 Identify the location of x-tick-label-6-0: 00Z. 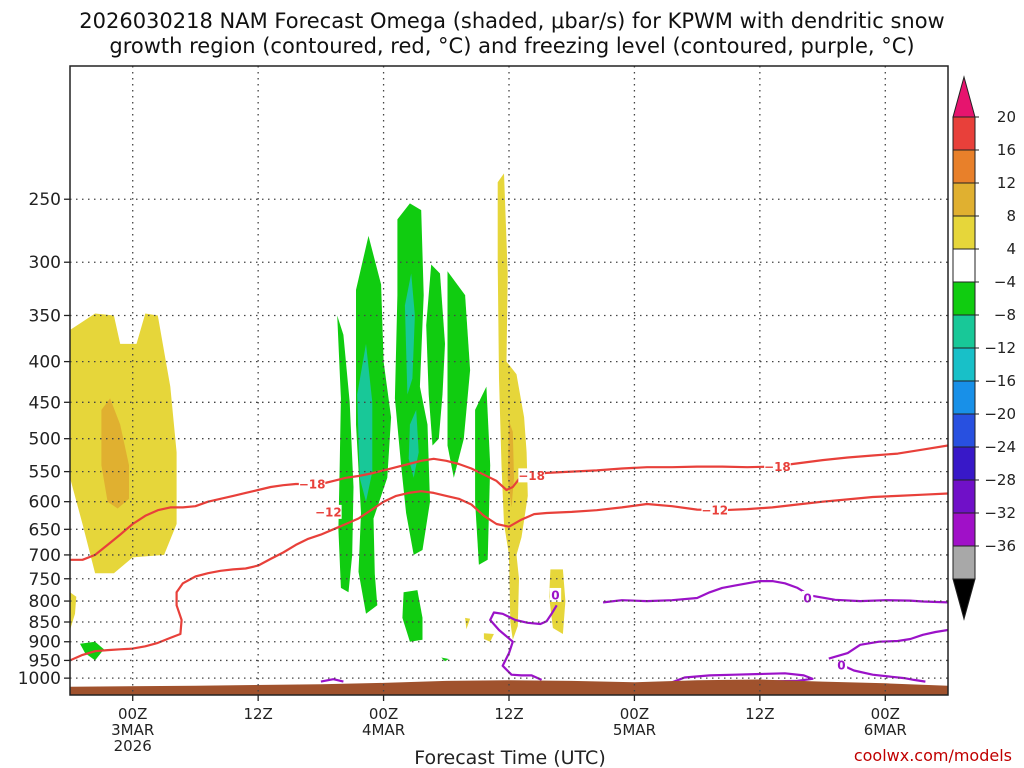
(885, 714).